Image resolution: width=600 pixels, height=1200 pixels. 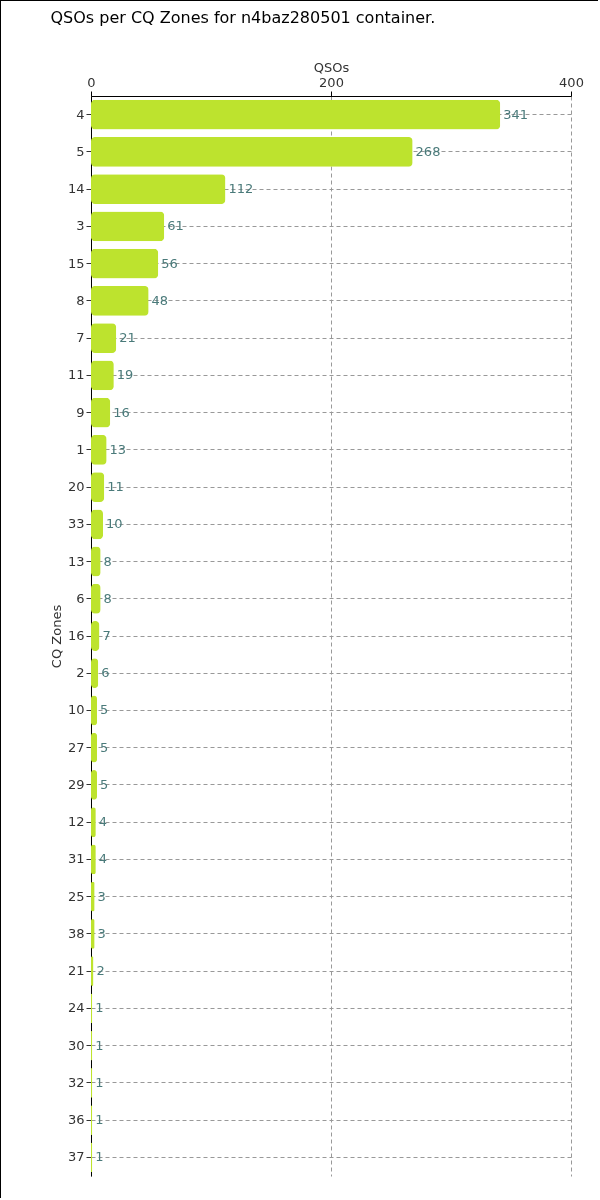 I want to click on y-tick-label: 8, so click(x=80, y=300).